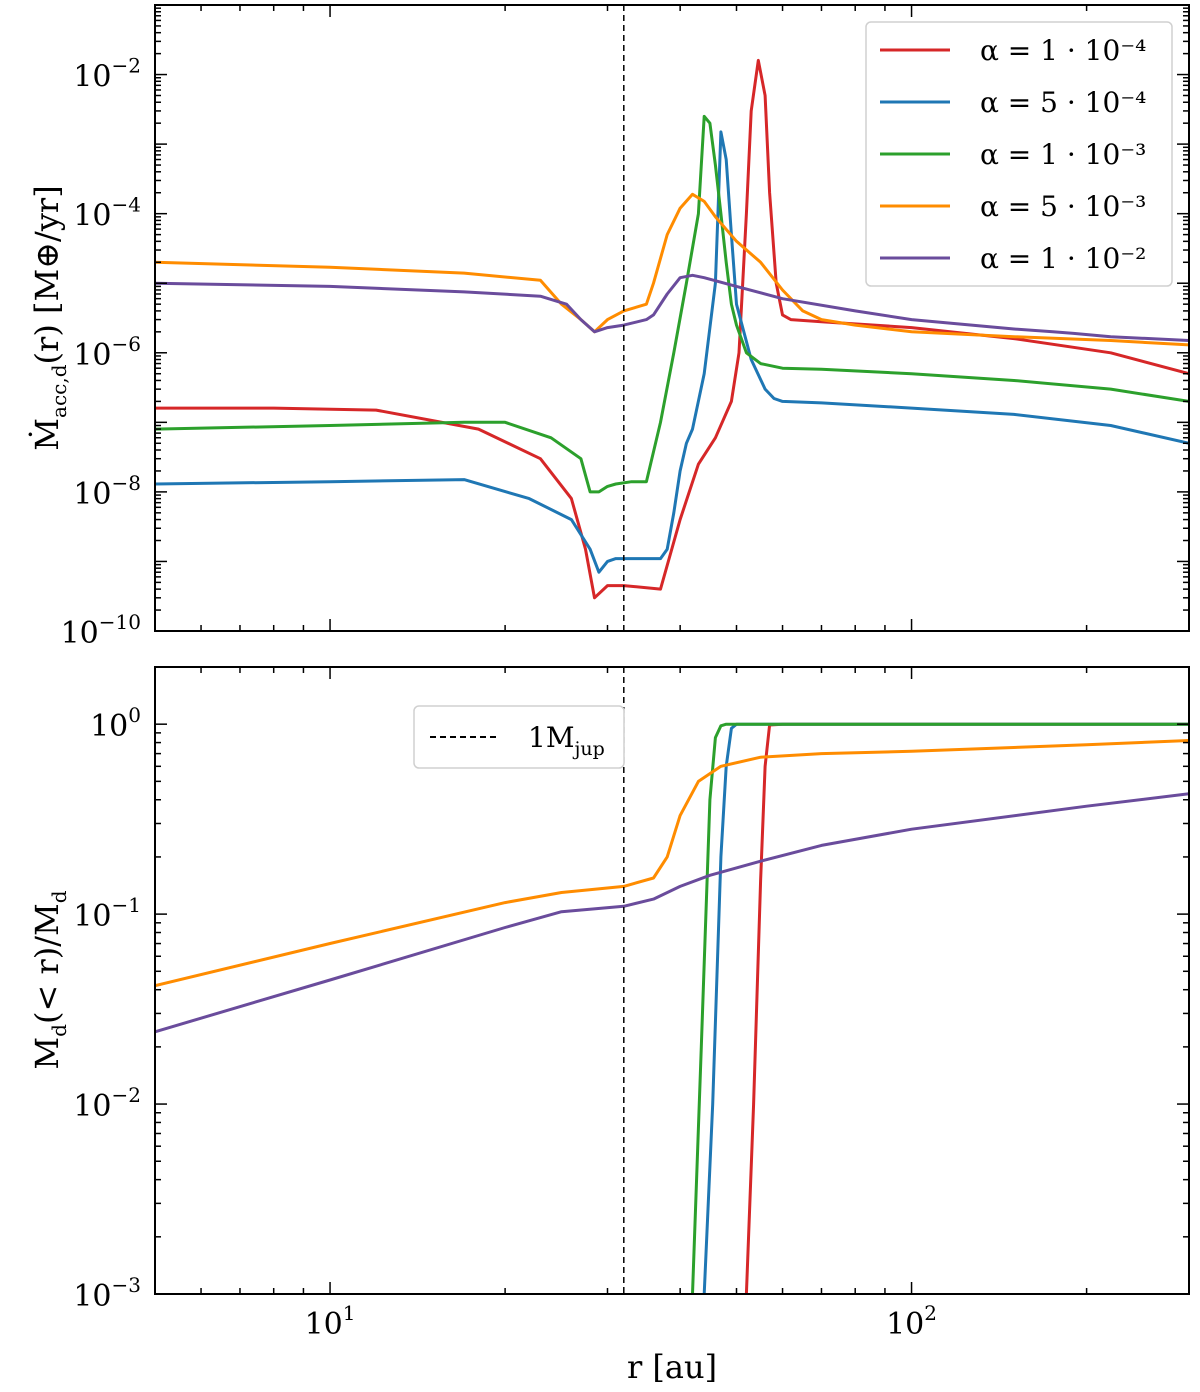  What do you see at coordinates (49, 979) in the screenshot?
I see `bottom-y-axis-label: Md(< r)/Md` at bounding box center [49, 979].